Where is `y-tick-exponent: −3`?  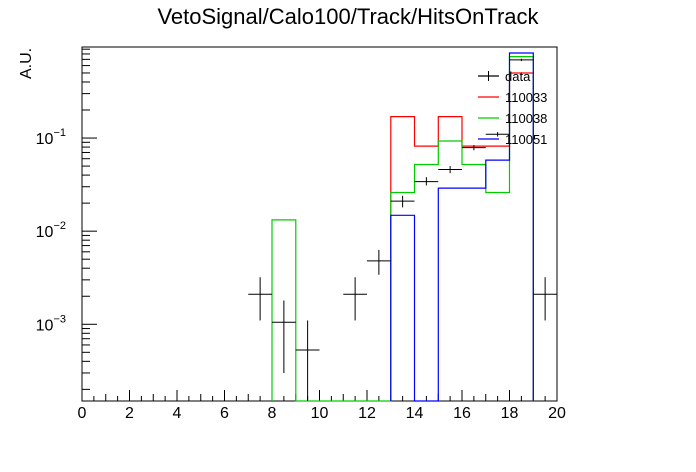 y-tick-exponent: −3 is located at coordinates (59, 319).